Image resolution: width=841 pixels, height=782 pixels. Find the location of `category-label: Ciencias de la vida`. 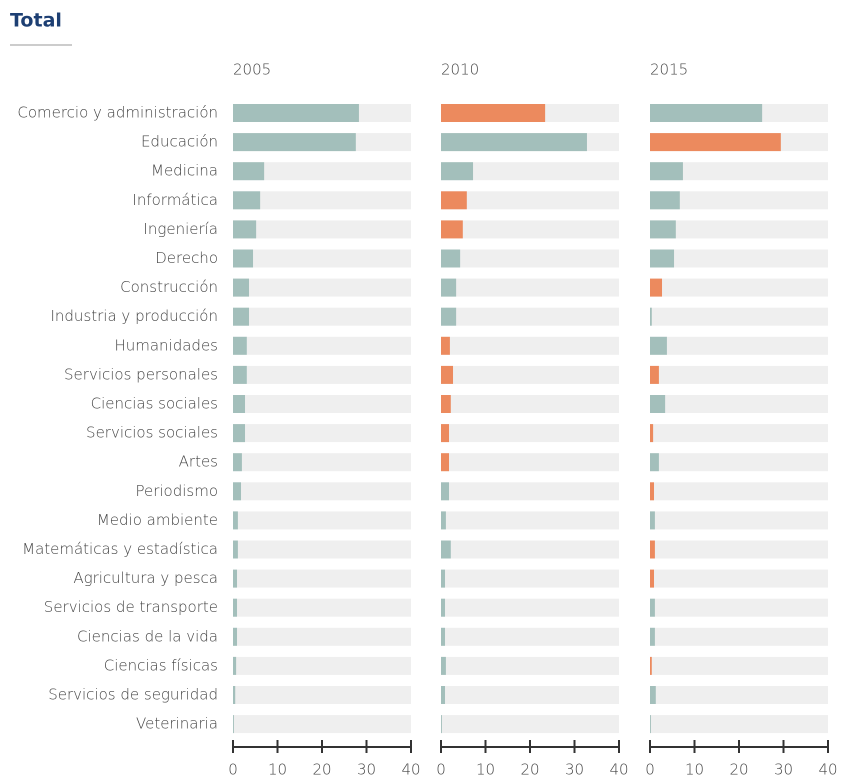

category-label: Ciencias de la vida is located at coordinates (147, 636).